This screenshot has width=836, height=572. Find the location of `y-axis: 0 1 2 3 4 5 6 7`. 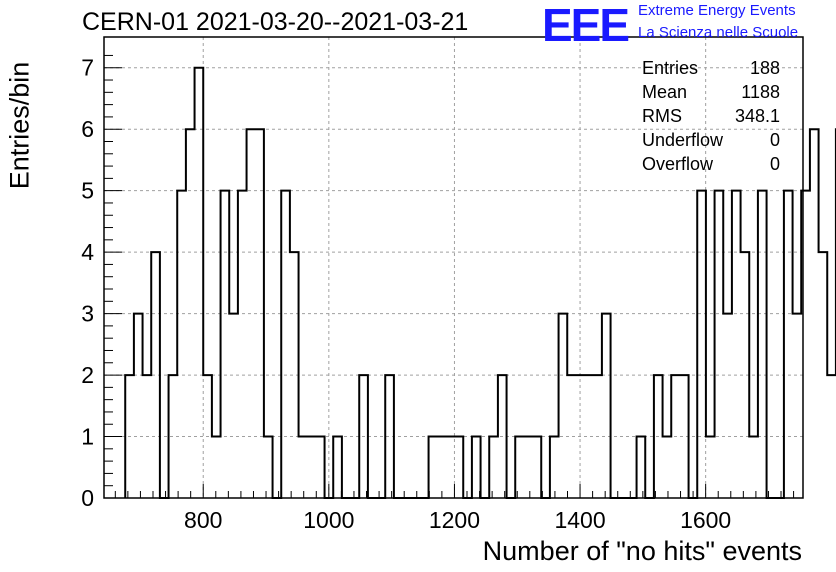

y-axis: 0 1 2 3 4 5 6 7 is located at coordinates (101, 283).